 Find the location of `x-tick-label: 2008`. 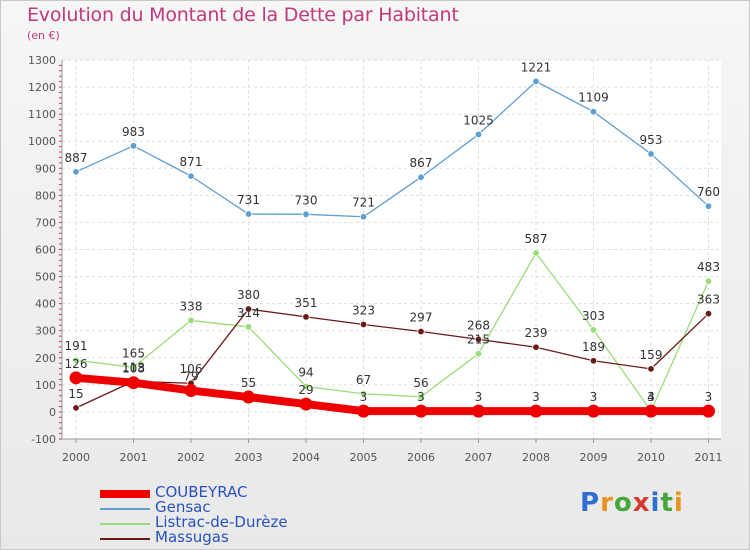

x-tick-label: 2008 is located at coordinates (536, 457).